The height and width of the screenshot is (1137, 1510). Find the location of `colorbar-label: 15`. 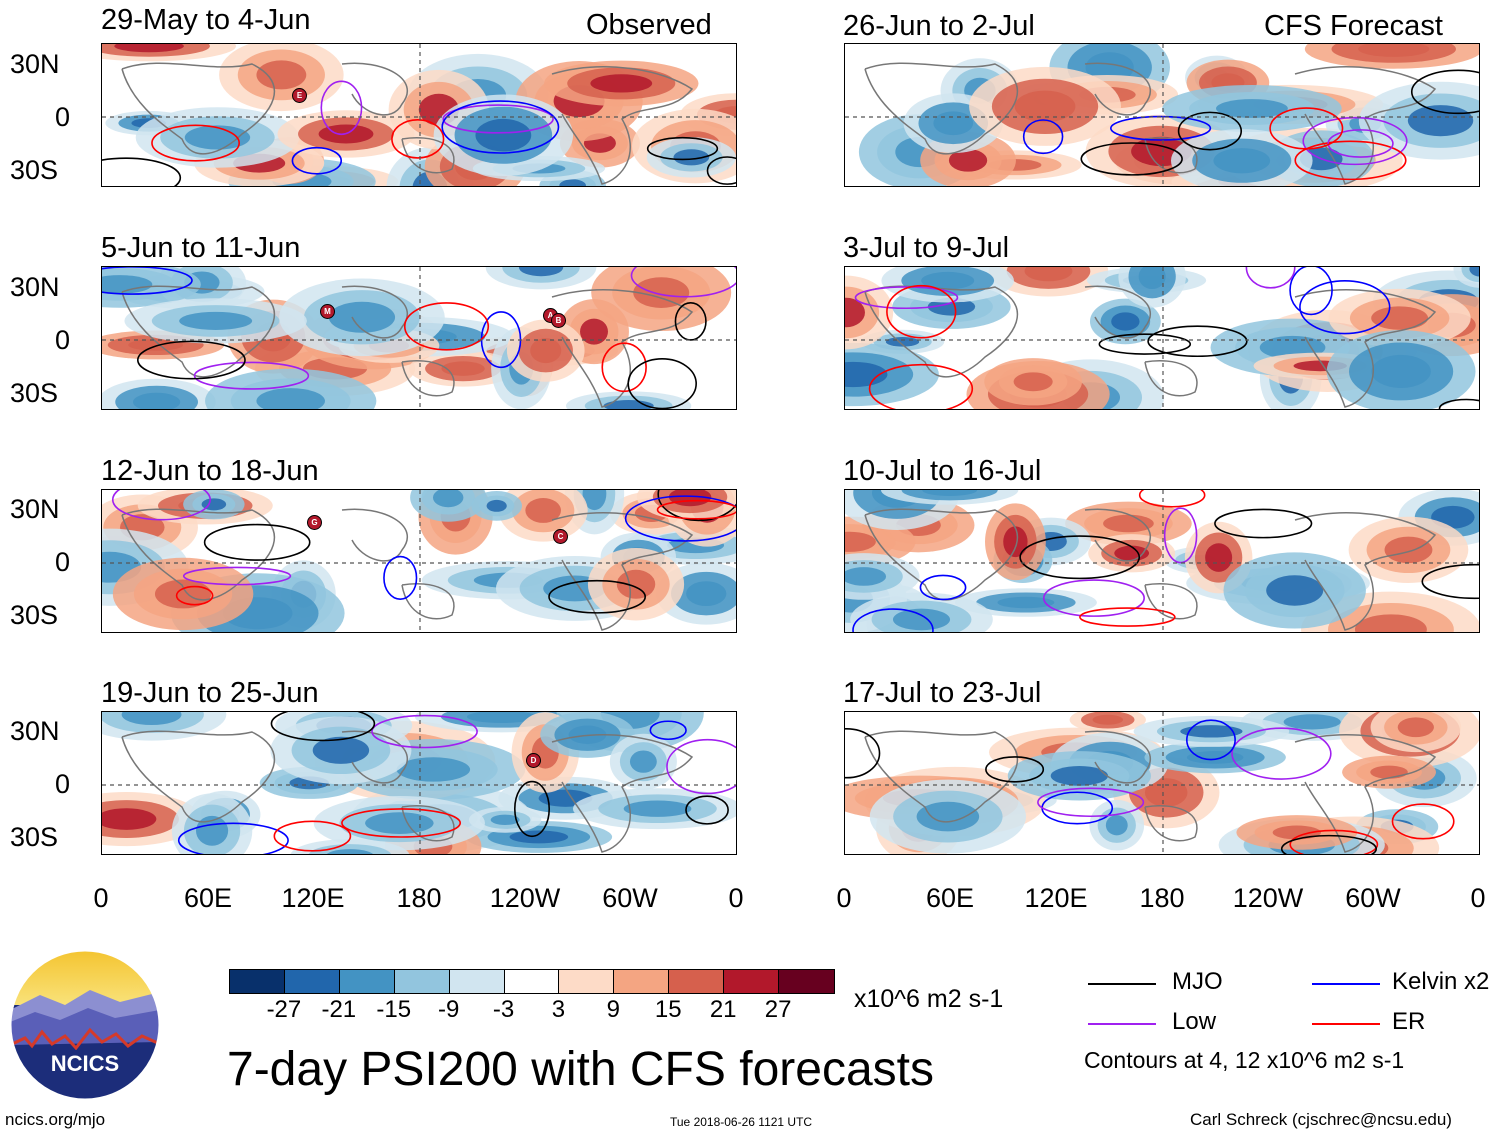

colorbar-label: 15 is located at coordinates (668, 1009).